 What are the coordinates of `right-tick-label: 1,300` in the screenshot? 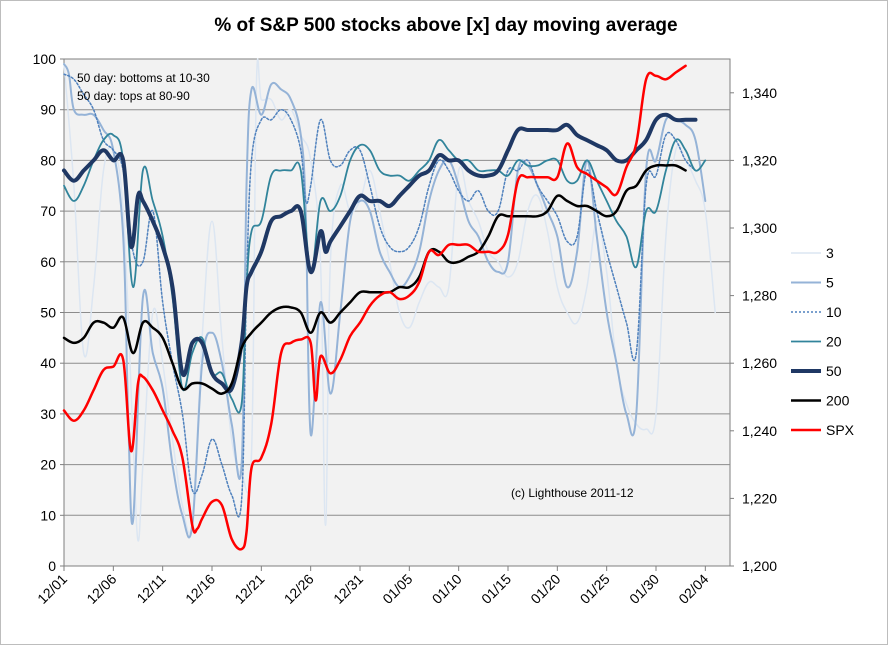 It's located at (759, 228).